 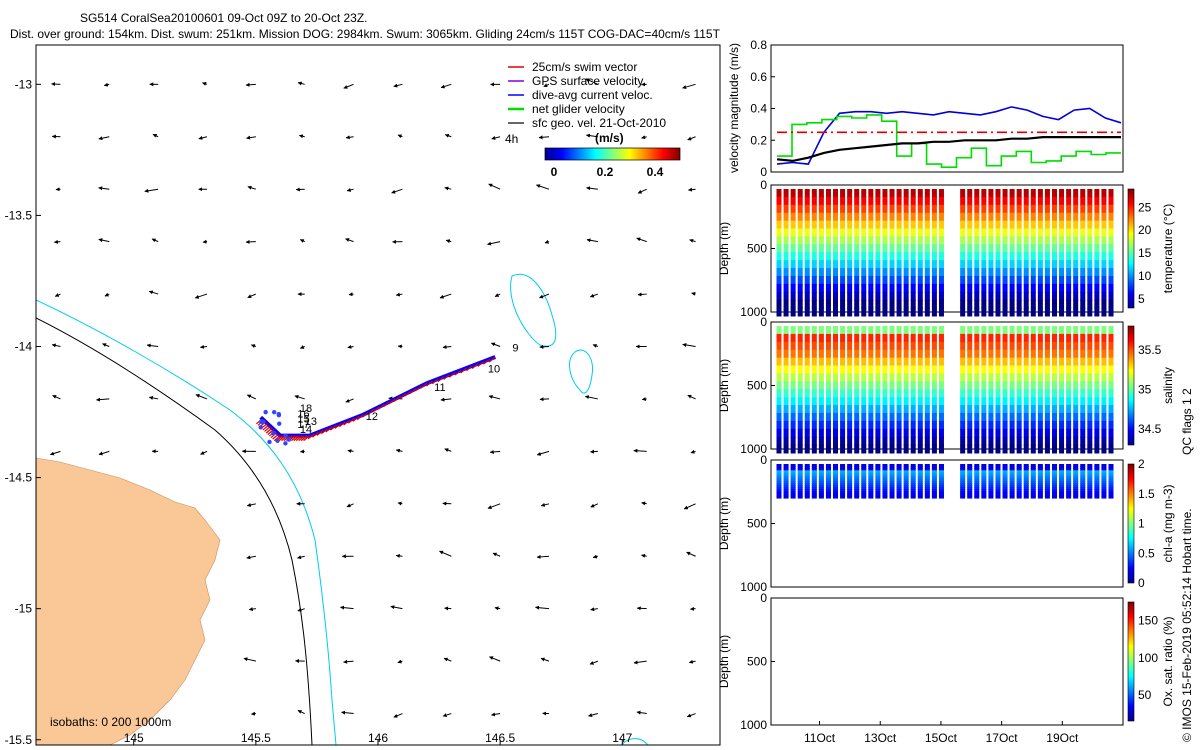 What do you see at coordinates (302, 241) in the screenshot?
I see `geo-vector` at bounding box center [302, 241].